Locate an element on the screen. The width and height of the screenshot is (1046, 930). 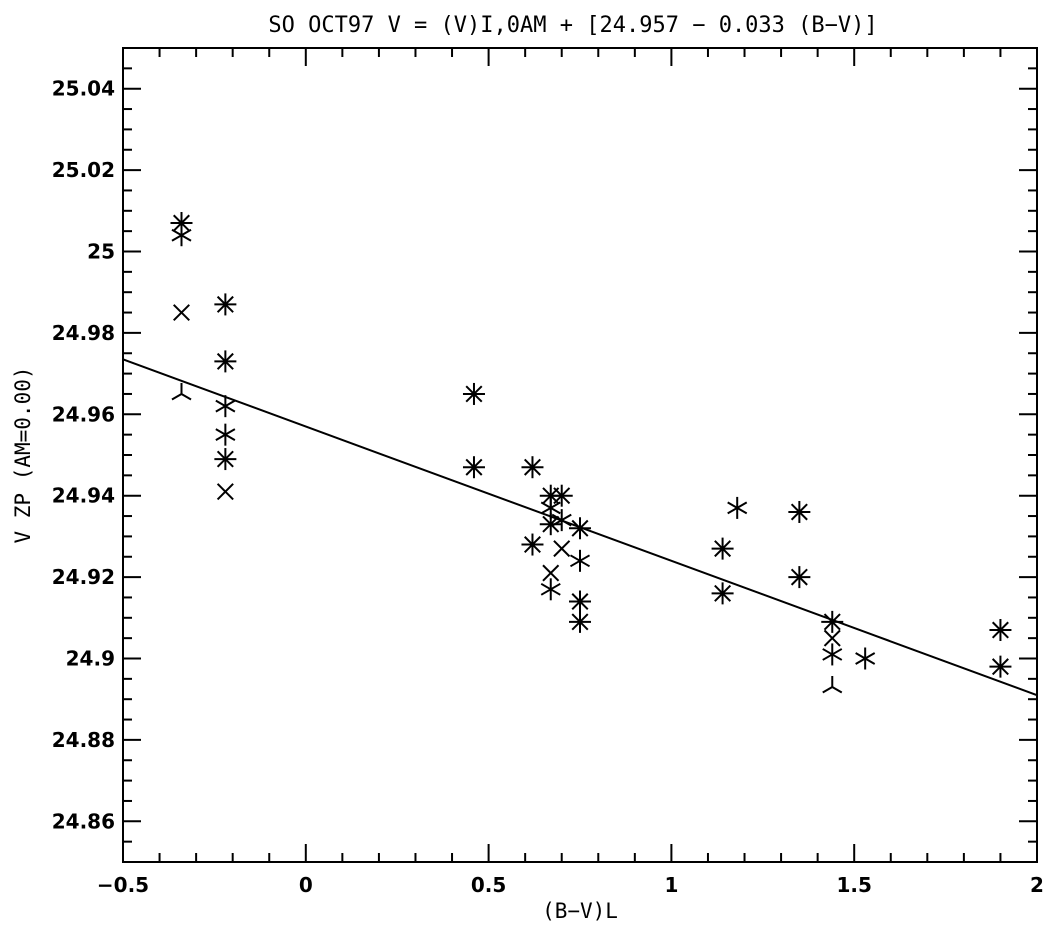
y-tick-label: 25.04 is located at coordinates (83, 89).